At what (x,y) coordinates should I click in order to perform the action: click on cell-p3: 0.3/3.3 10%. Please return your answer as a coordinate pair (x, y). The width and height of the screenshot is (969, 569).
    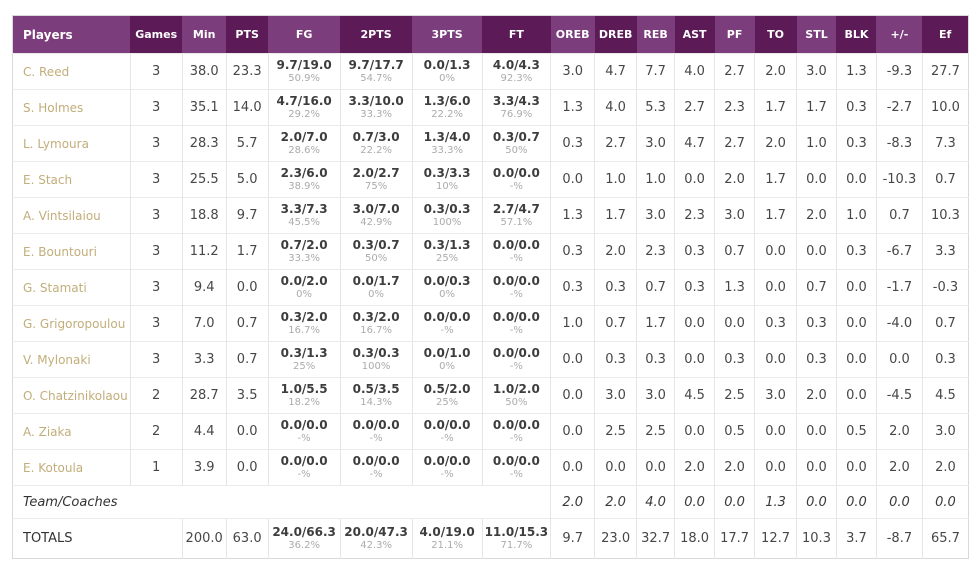
    Looking at the image, I should click on (447, 179).